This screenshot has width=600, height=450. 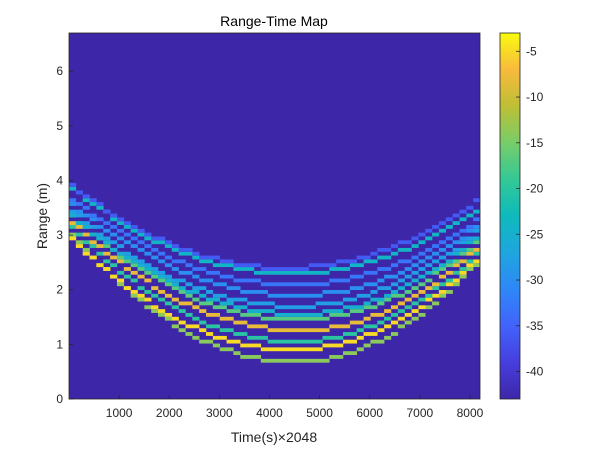 What do you see at coordinates (369, 413) in the screenshot?
I see `x-tick-label: 6000` at bounding box center [369, 413].